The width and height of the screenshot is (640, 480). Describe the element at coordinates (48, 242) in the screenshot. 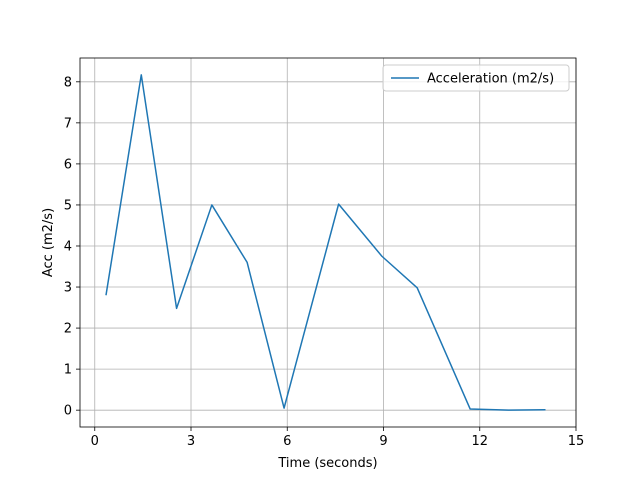

I see `y-axis-label: Acc (m2/s)` at that location.